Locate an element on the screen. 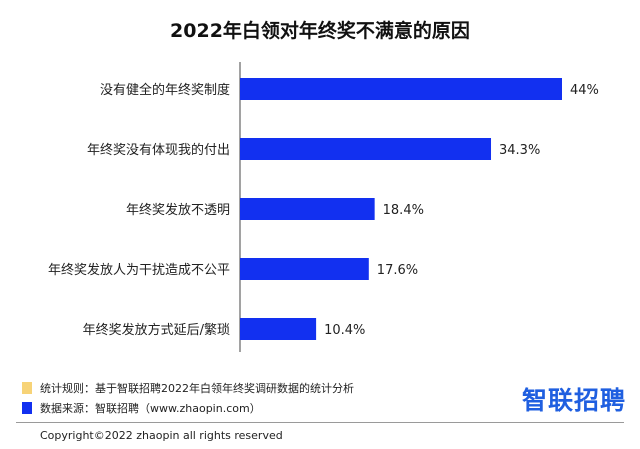 Image resolution: width=640 pixels, height=449 pixels. footer-divider is located at coordinates (320, 422).